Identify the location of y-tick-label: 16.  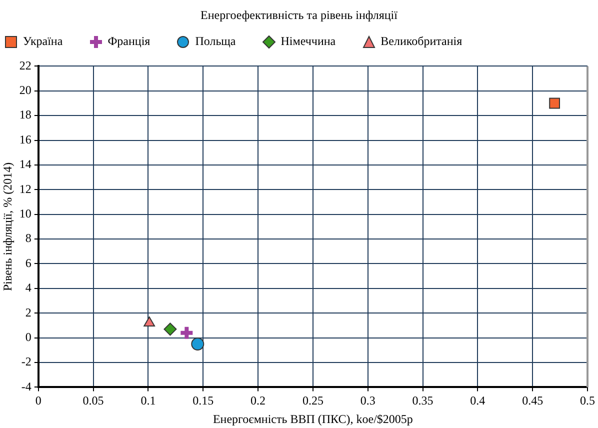
(25, 139).